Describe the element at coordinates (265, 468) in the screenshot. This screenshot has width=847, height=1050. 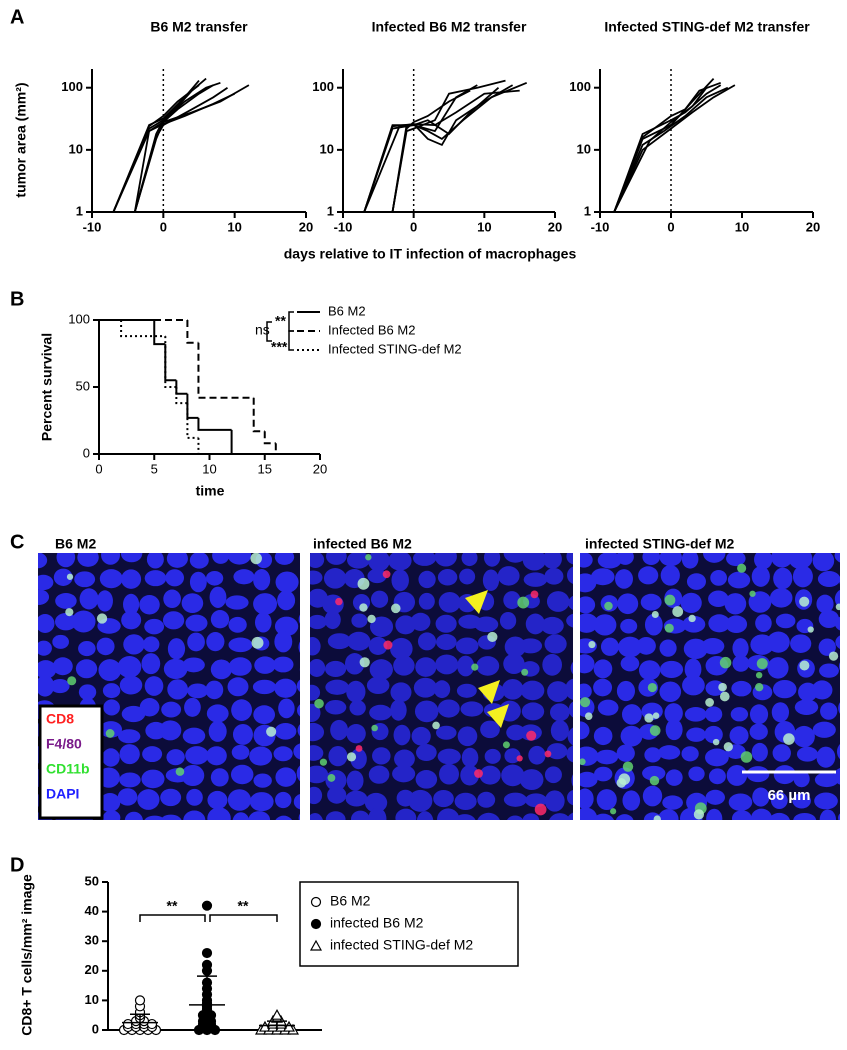
I see `x-tick-label: 15` at that location.